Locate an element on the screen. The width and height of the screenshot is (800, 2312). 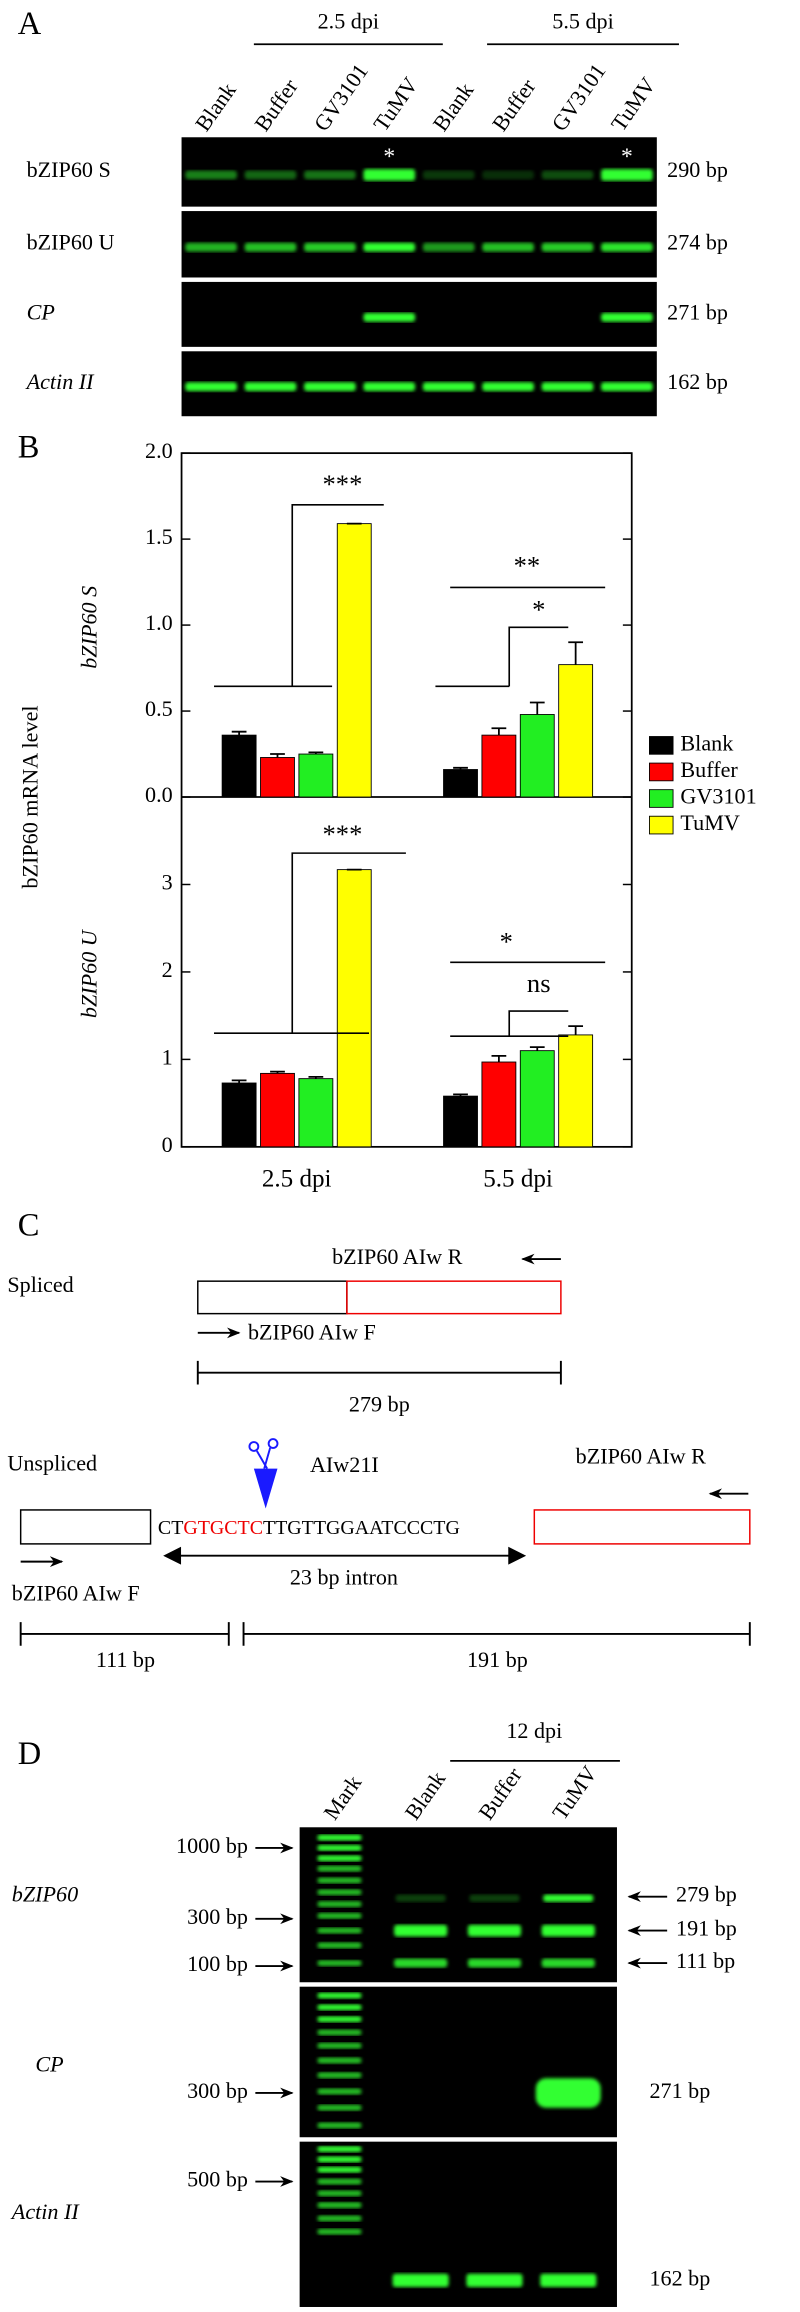
significance-label: * is located at coordinates (506, 942).